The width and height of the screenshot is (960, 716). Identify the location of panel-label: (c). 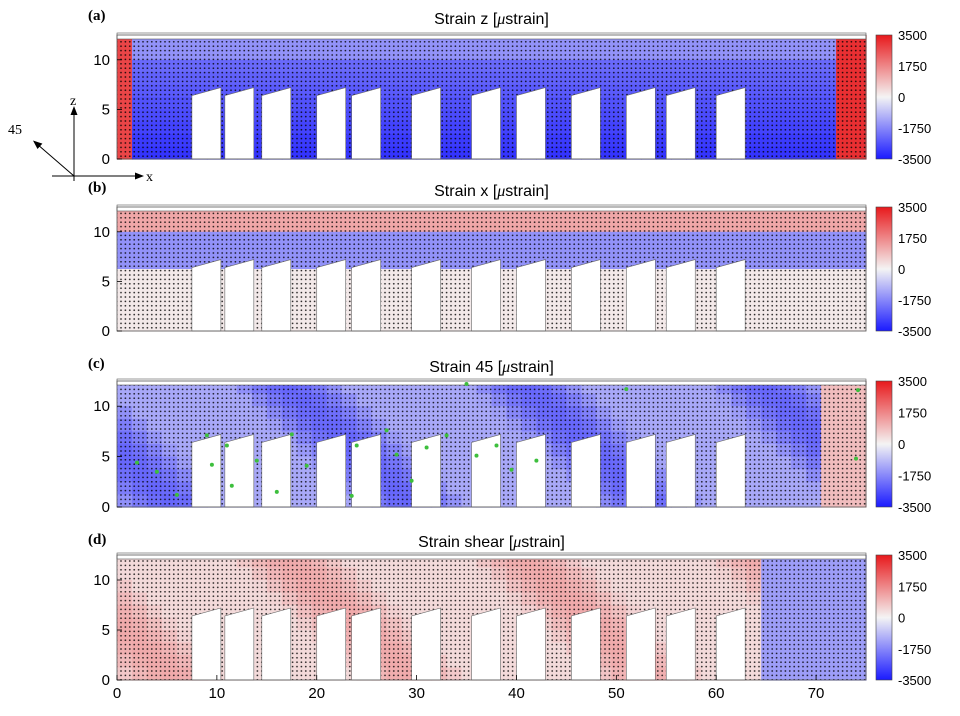
(96, 364).